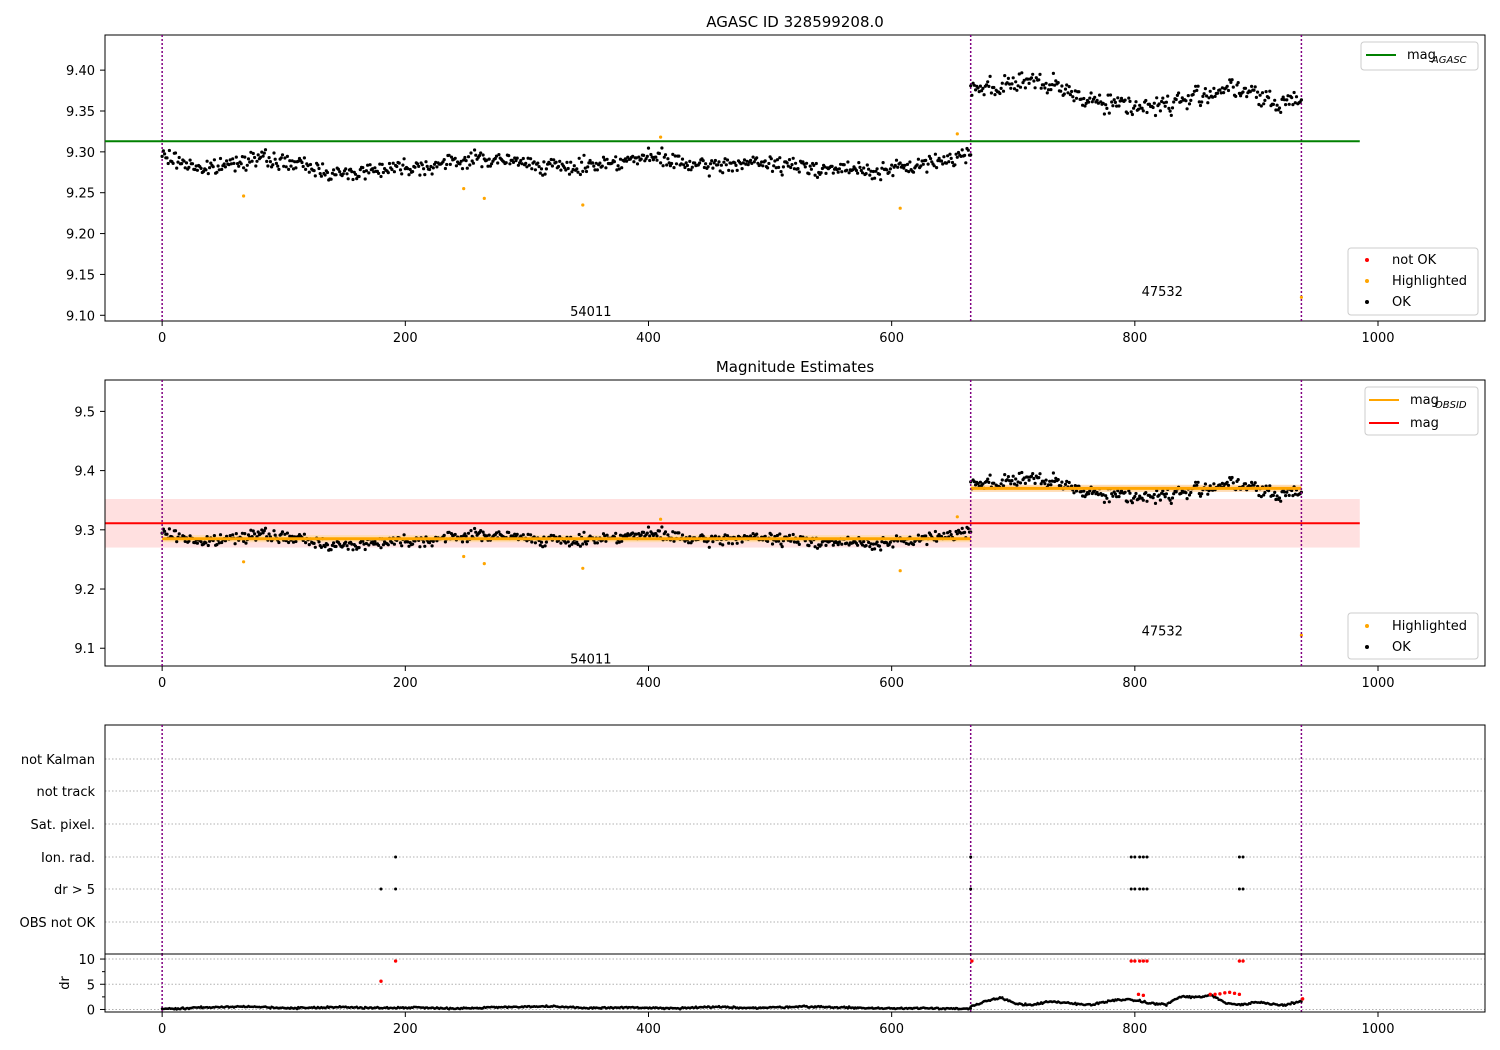 The image size is (1500, 1050). I want to click on flag-point, so click(381, 889).